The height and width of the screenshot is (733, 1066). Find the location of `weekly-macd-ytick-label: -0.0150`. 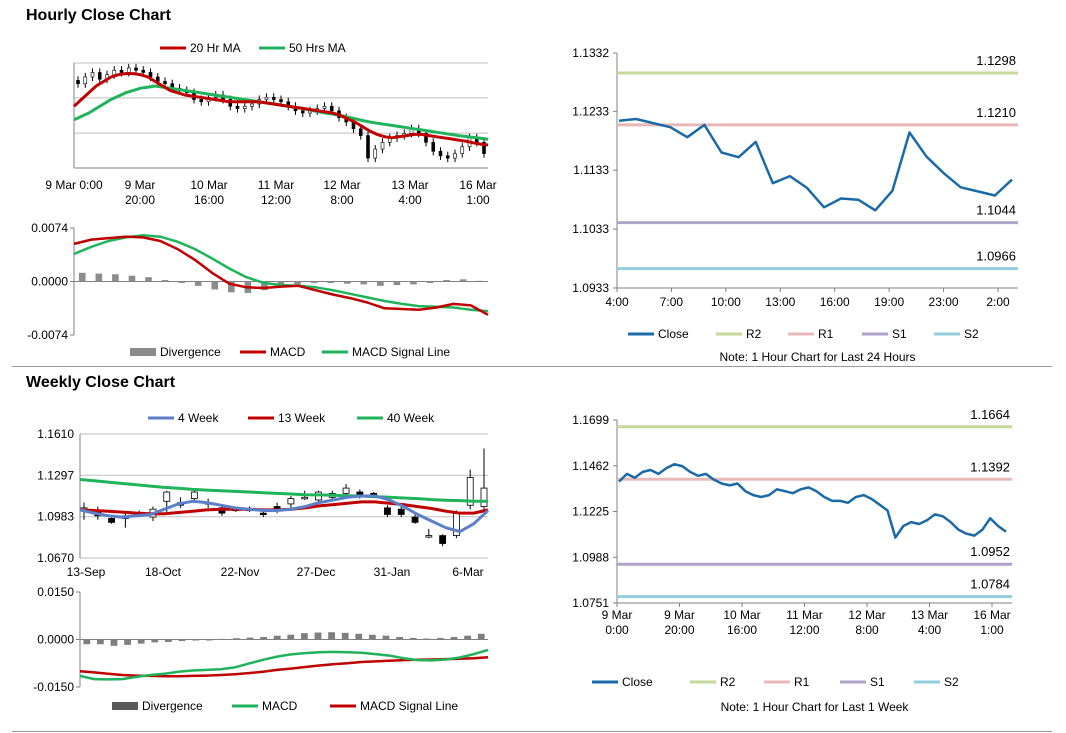

weekly-macd-ytick-label: -0.0150 is located at coordinates (53, 687).